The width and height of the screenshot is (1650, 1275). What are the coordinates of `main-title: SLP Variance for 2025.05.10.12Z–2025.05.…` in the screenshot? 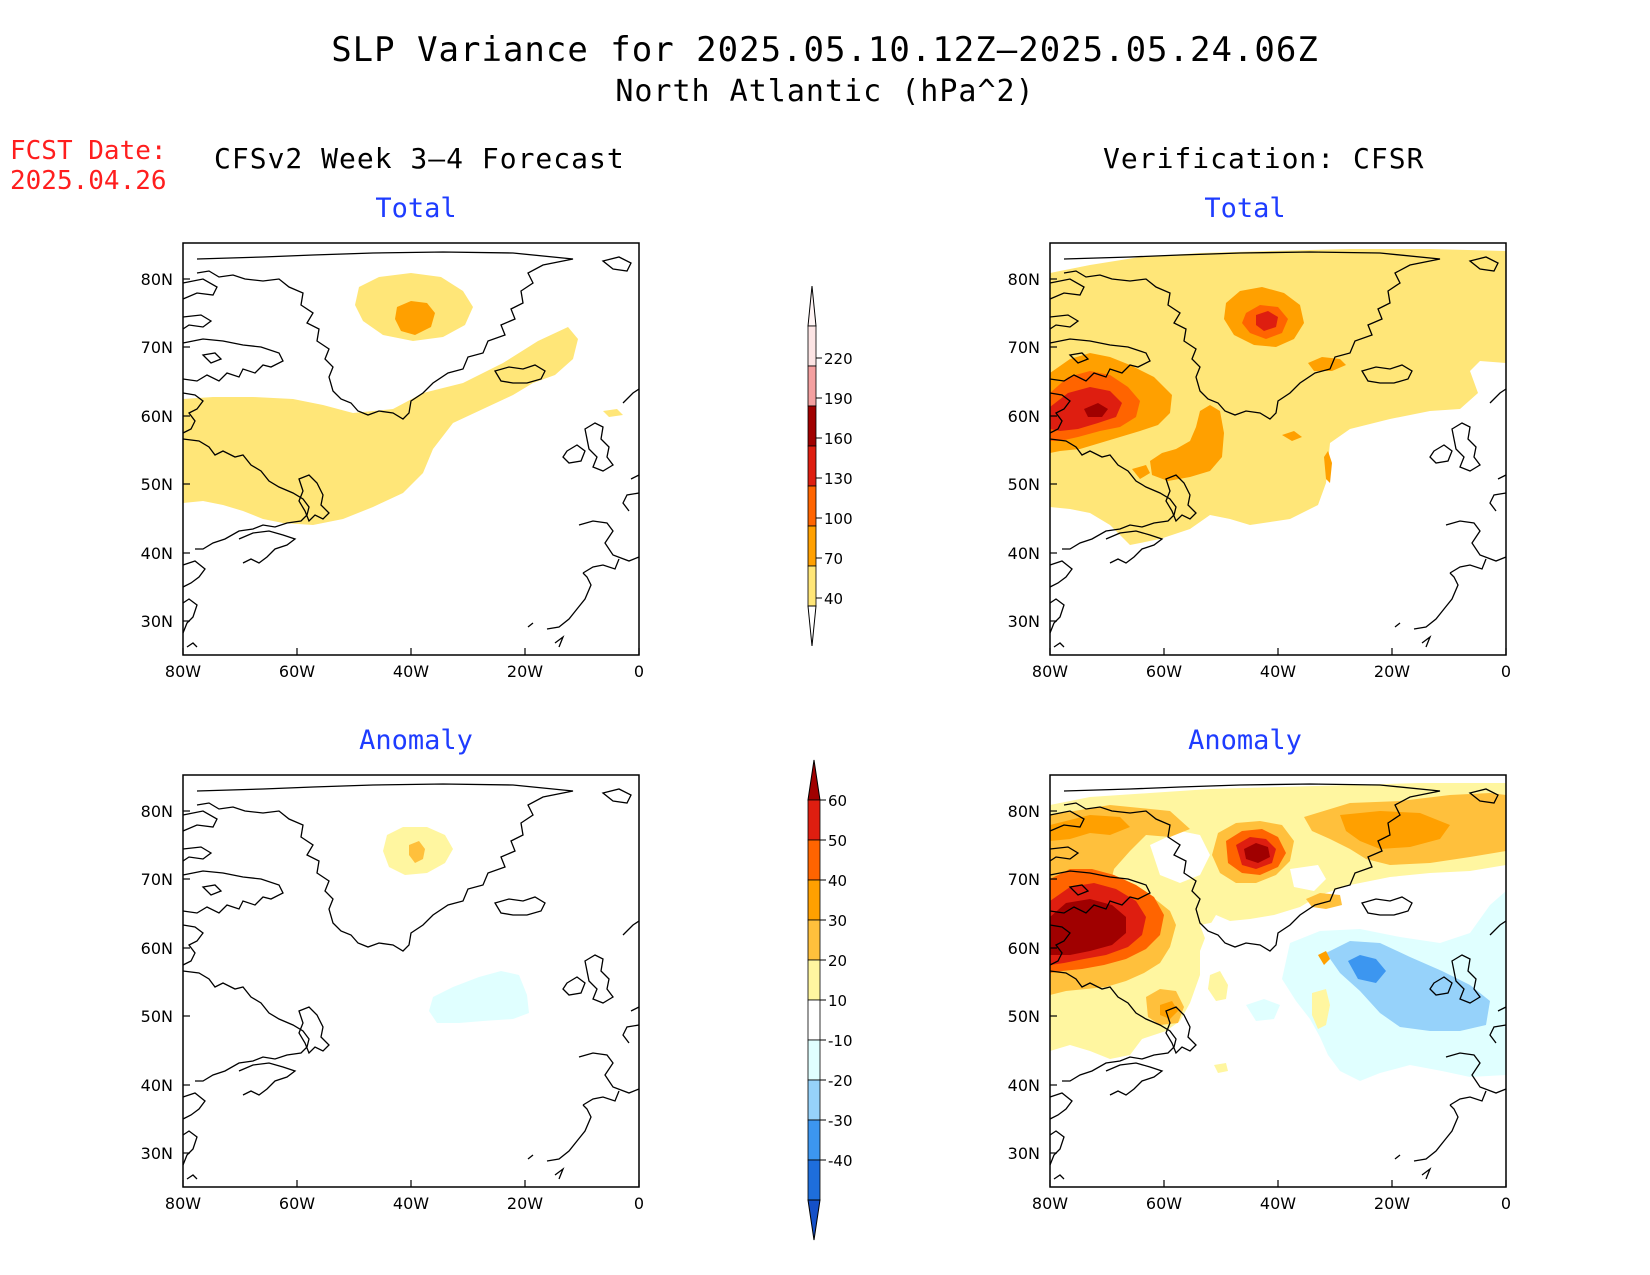 It's located at (825, 50).